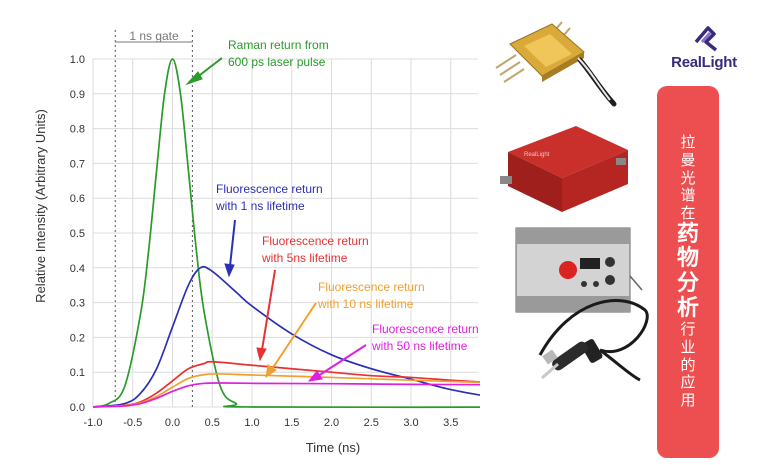 The height and width of the screenshot is (465, 762). I want to click on x-tick-label: 2.0, so click(331, 423).